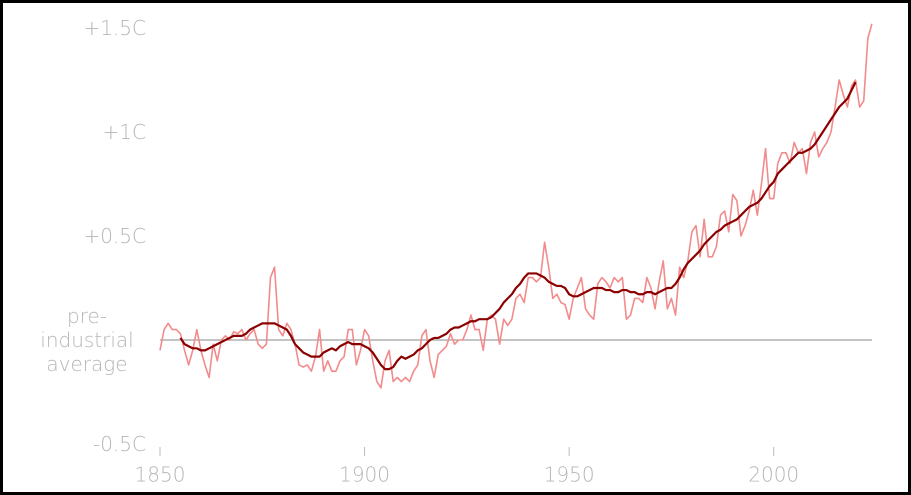 This screenshot has width=911, height=495. I want to click on y-tick-label: +1C, so click(124, 132).